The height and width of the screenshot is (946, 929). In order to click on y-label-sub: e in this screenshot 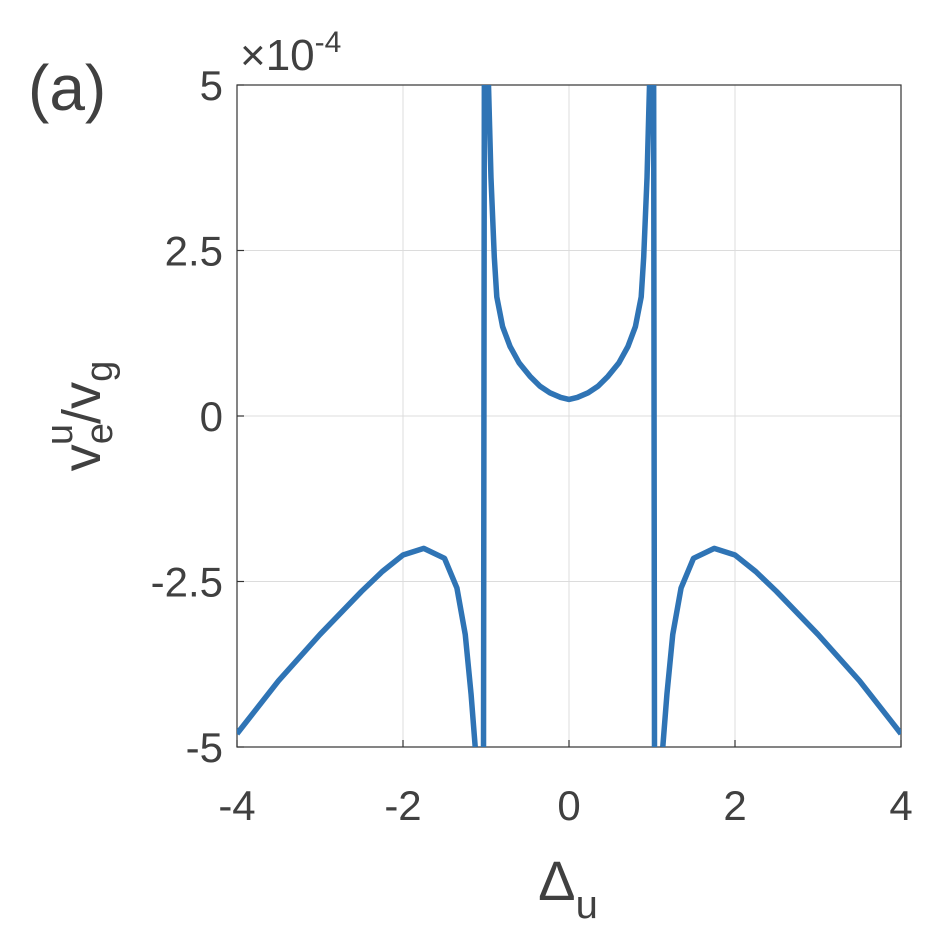, I will do `click(100, 433)`.